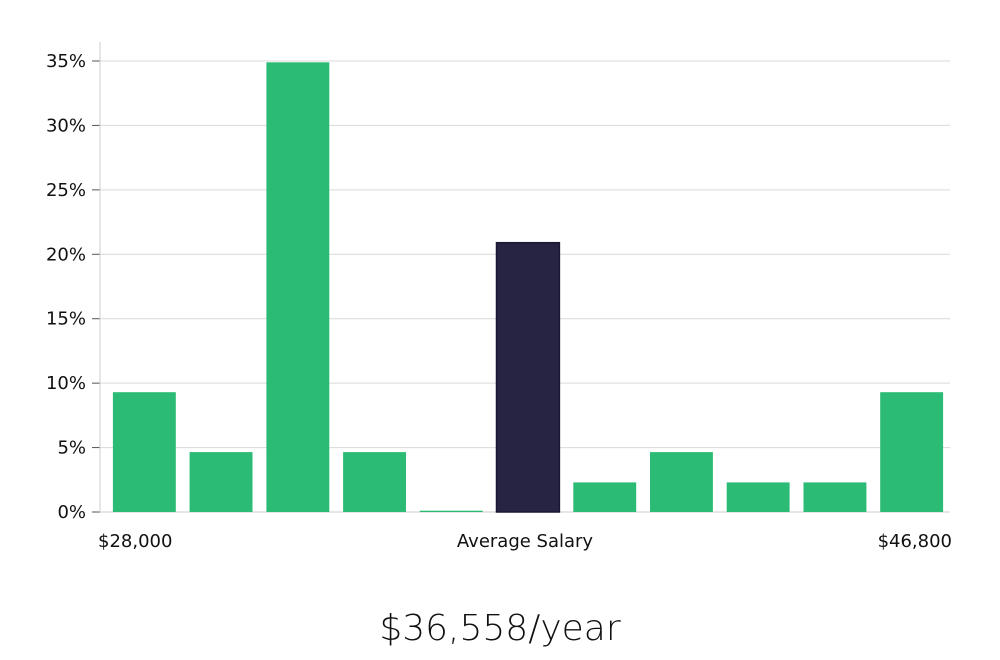 Image resolution: width=1000 pixels, height=660 pixels. I want to click on x-axis-title: Average Salary, so click(525, 541).